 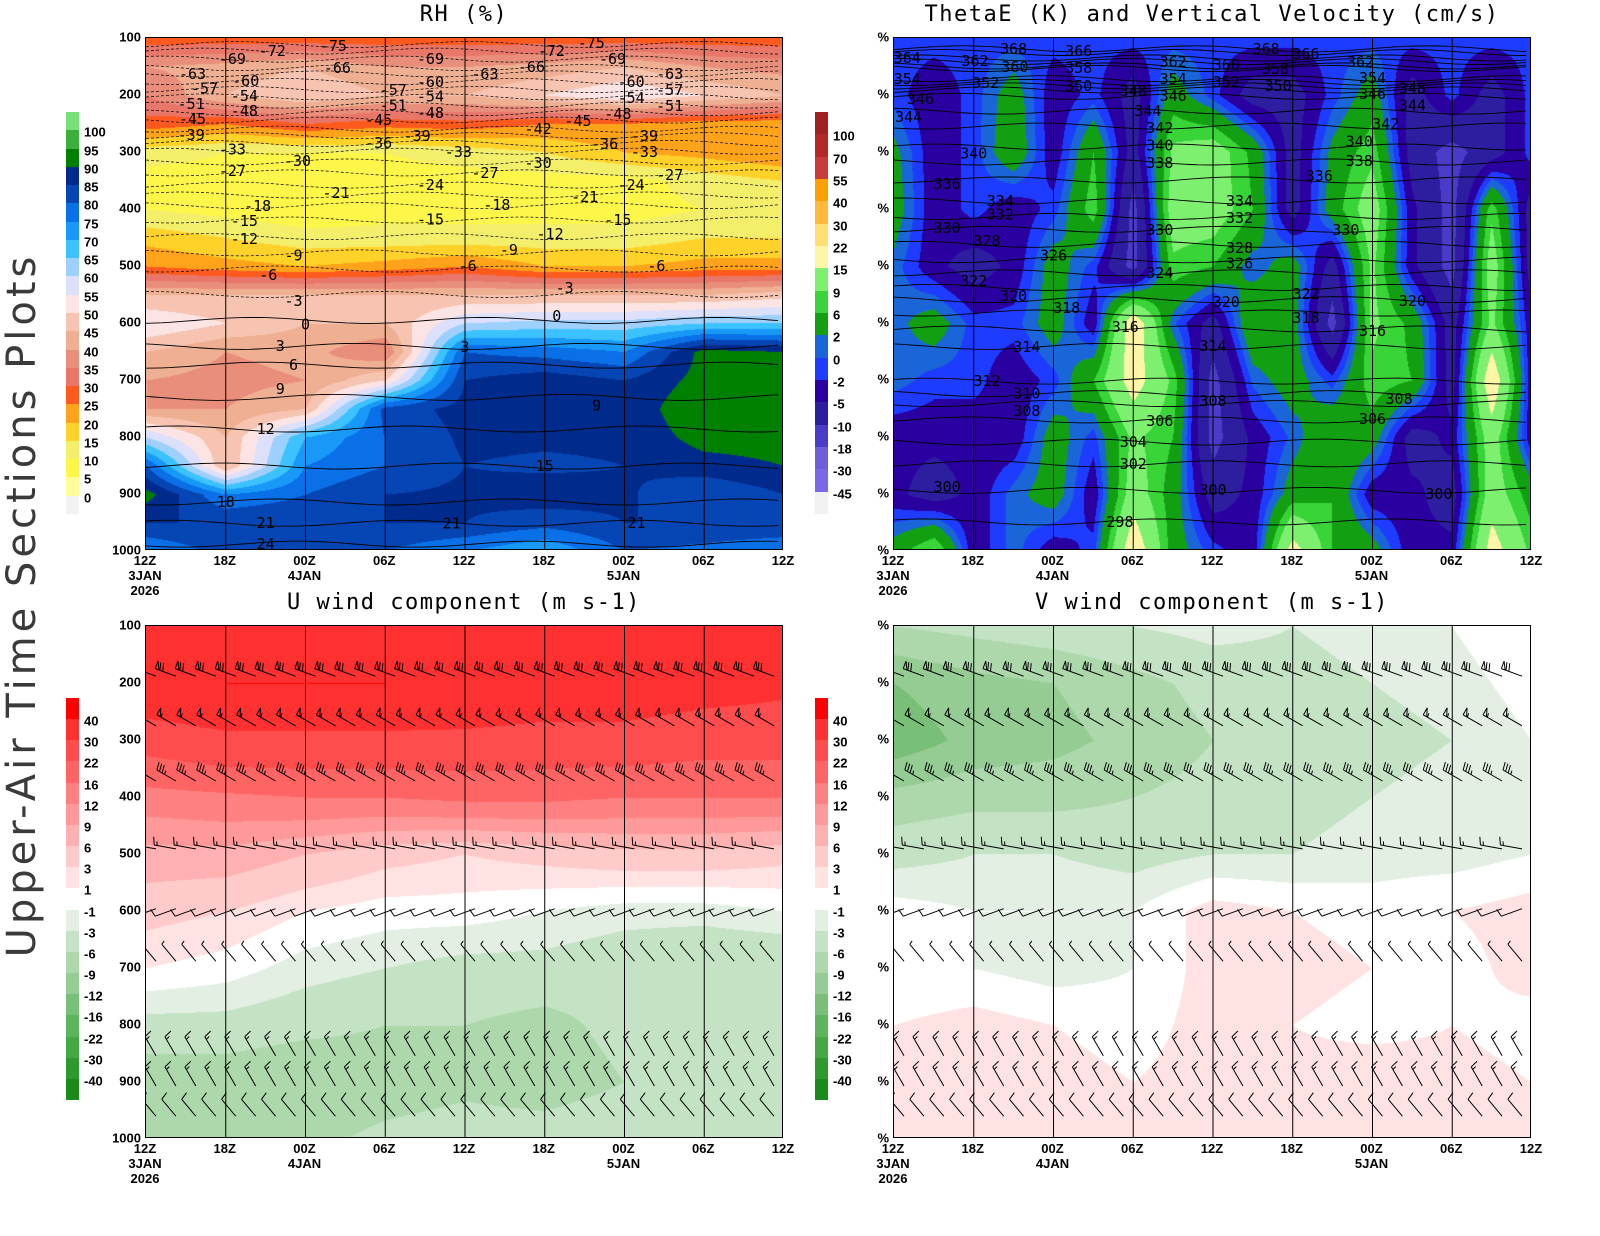 I want to click on contour-label: -54, so click(x=631, y=98).